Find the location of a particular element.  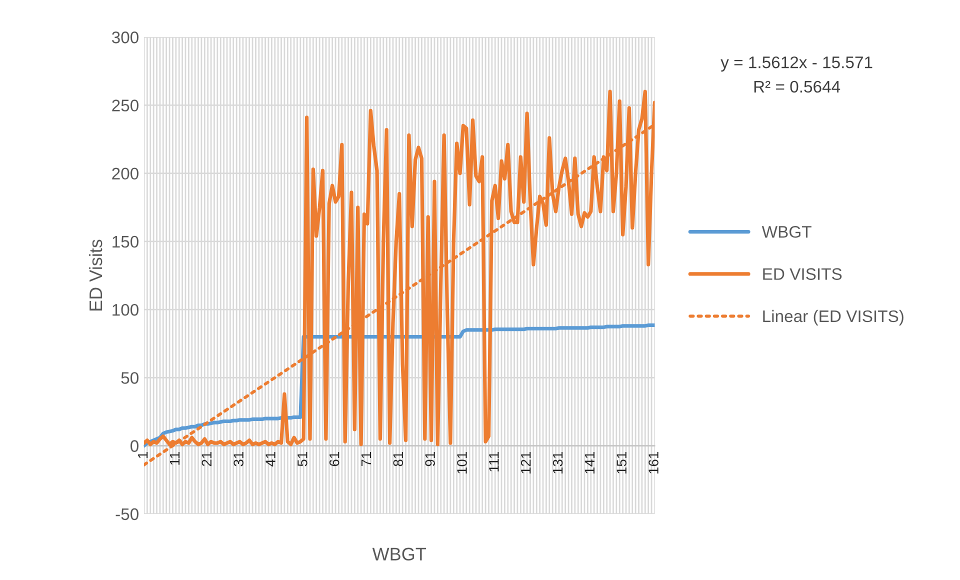

y-tick-label: 250 is located at coordinates (125, 106).